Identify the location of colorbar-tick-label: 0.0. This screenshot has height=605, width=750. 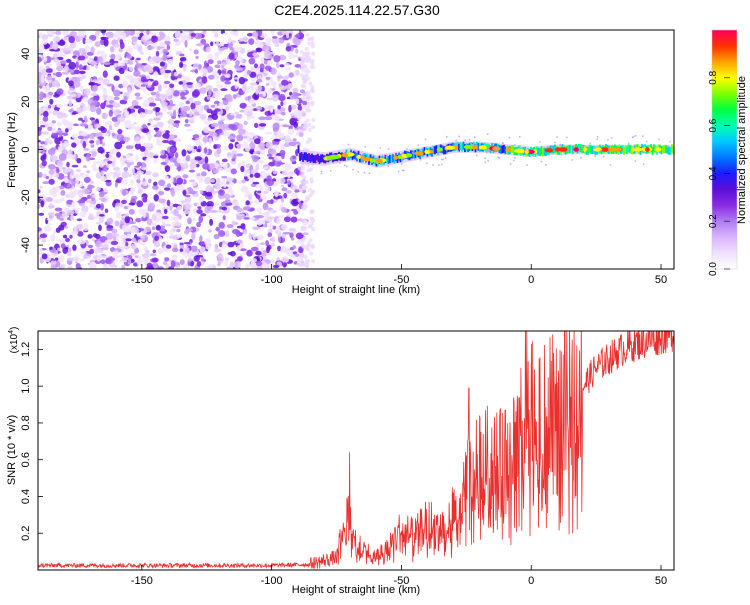
(713, 269).